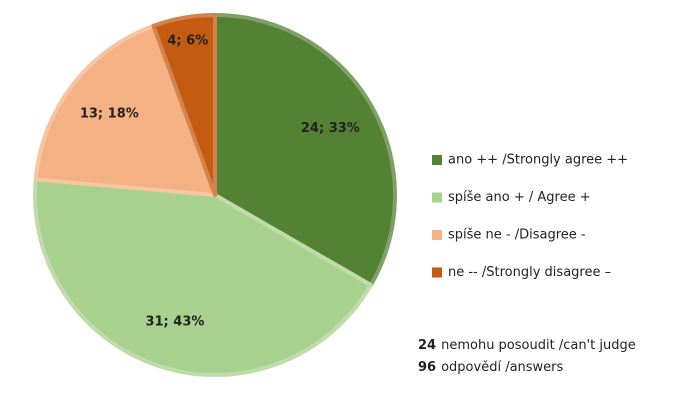 Image resolution: width=689 pixels, height=403 pixels. Describe the element at coordinates (502, 367) in the screenshot. I see `annotation-text: odpovědí /answers` at that location.